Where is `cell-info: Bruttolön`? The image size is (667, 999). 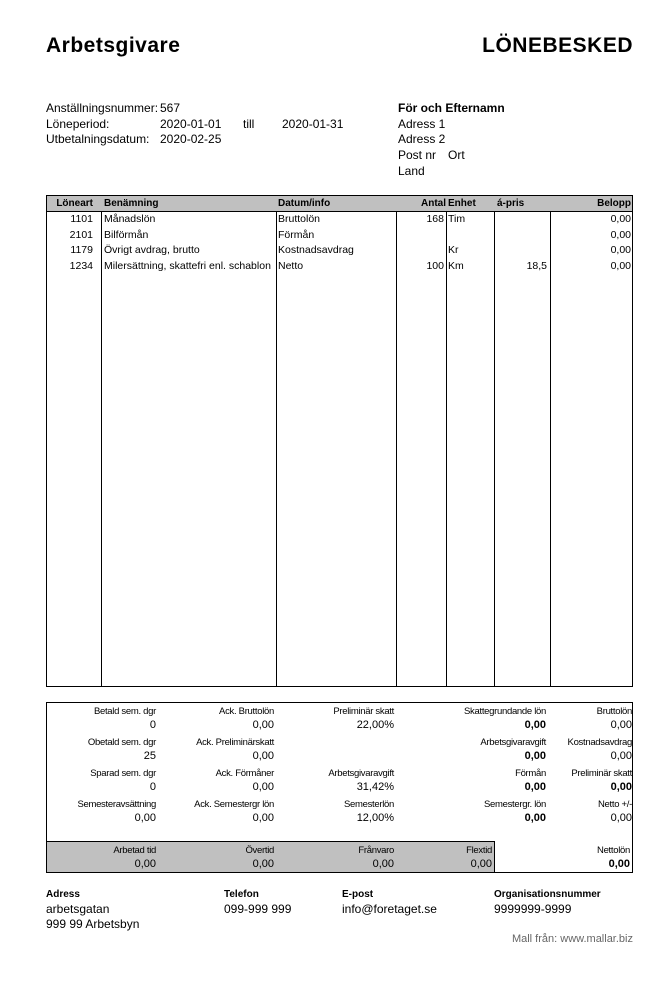 cell-info: Bruttolön is located at coordinates (299, 219).